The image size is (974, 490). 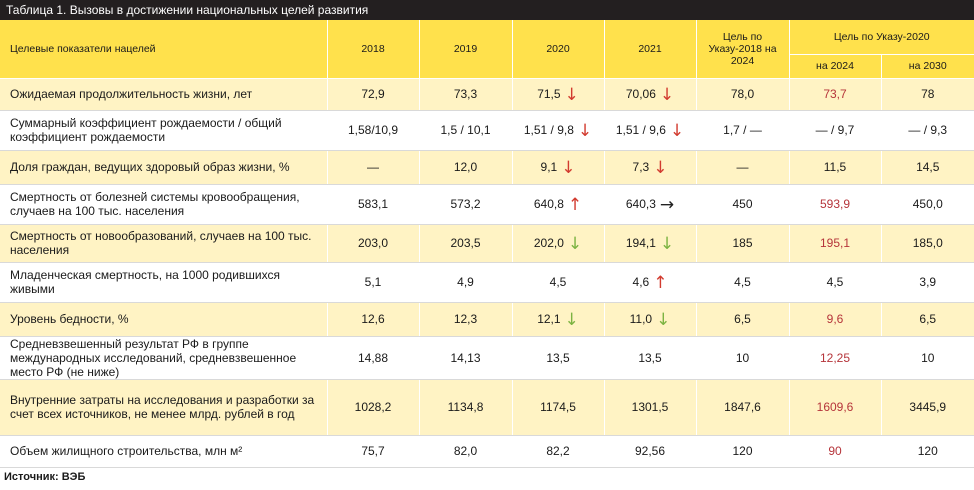 What do you see at coordinates (640, 243) in the screenshot?
I see `cell-2021-value: 194,1` at bounding box center [640, 243].